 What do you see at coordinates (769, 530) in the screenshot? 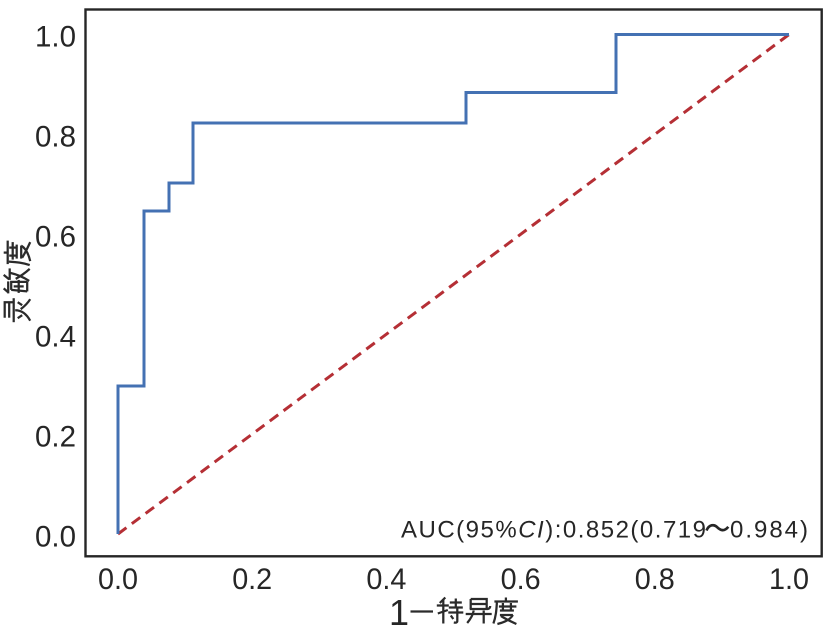
I see `svg-text: 0.984)` at bounding box center [769, 530].